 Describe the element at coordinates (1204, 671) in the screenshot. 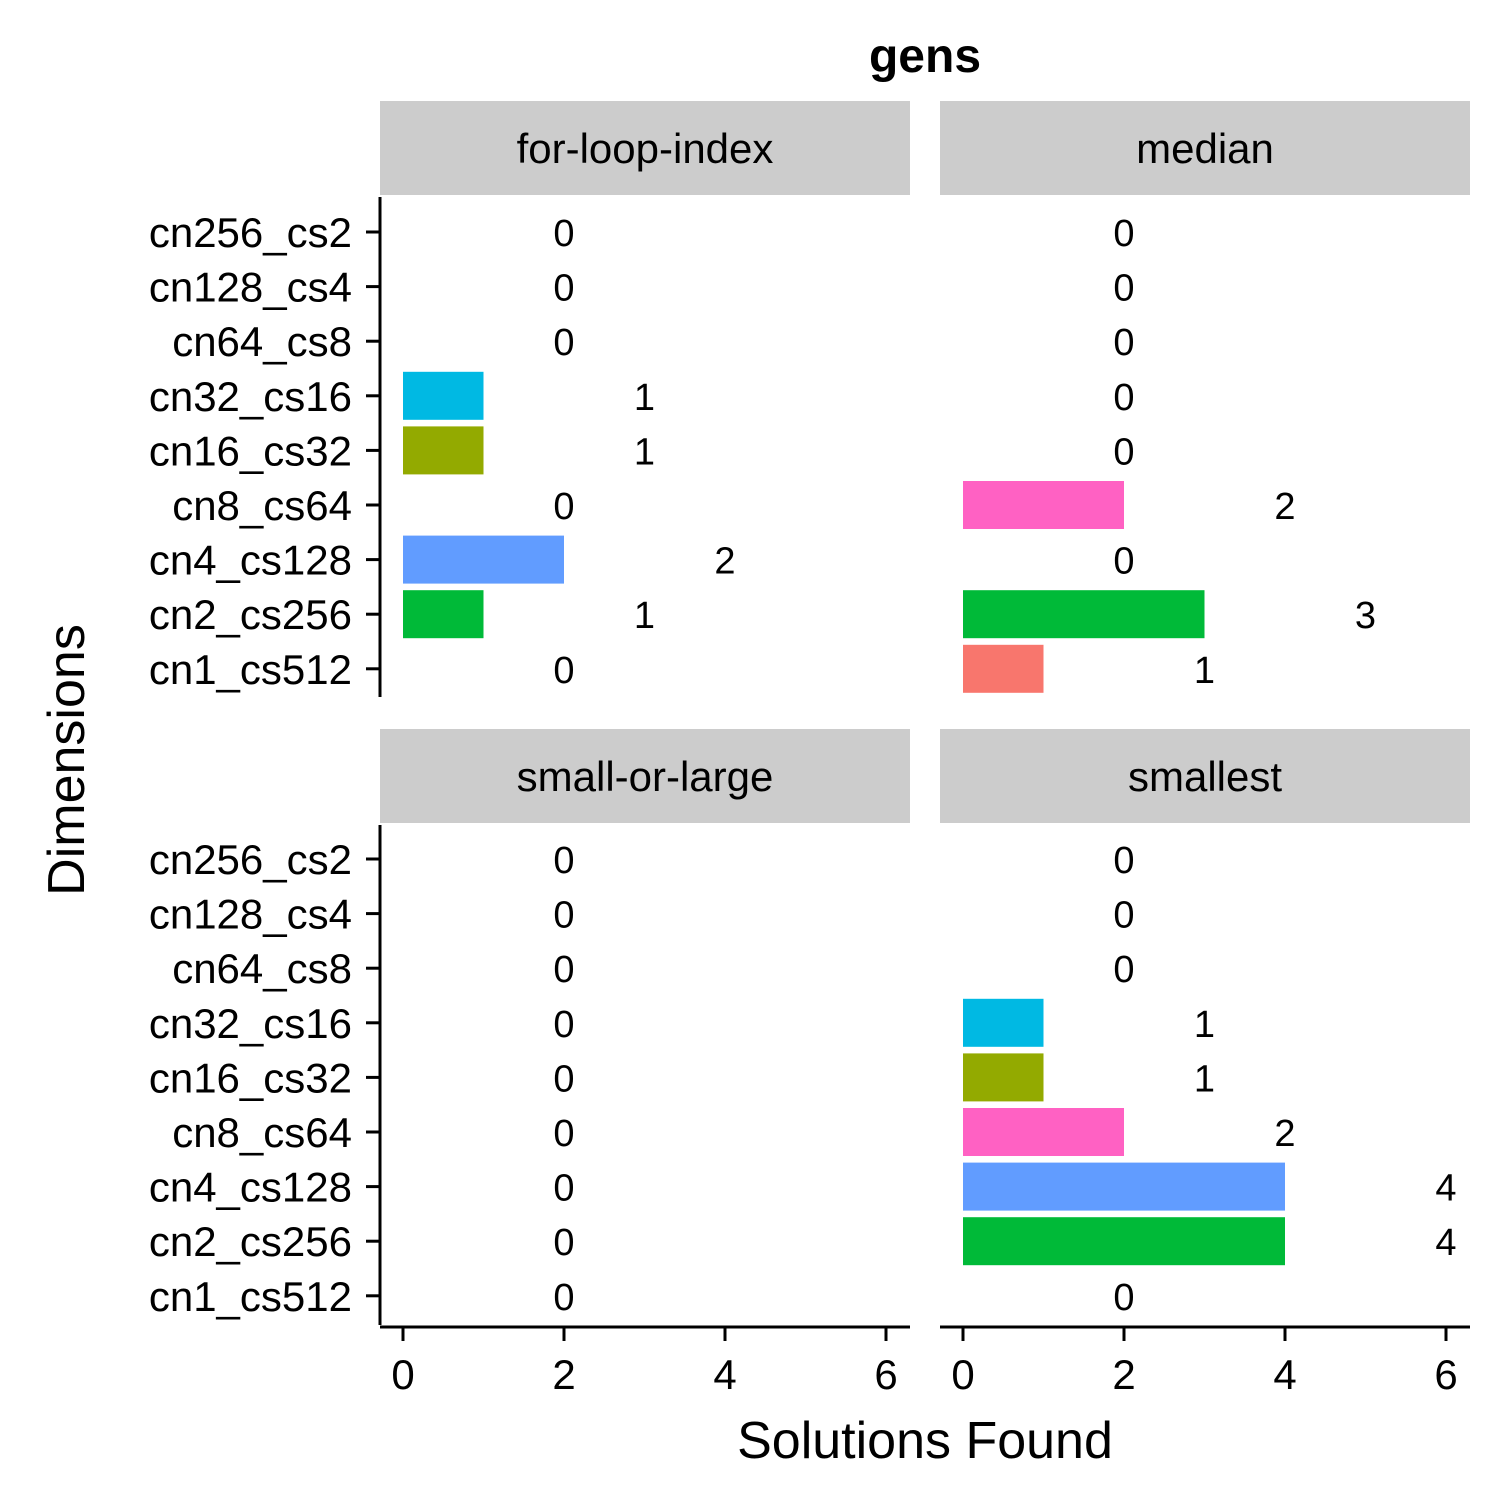

I see `data-label-cn1_cs512: 1` at that location.